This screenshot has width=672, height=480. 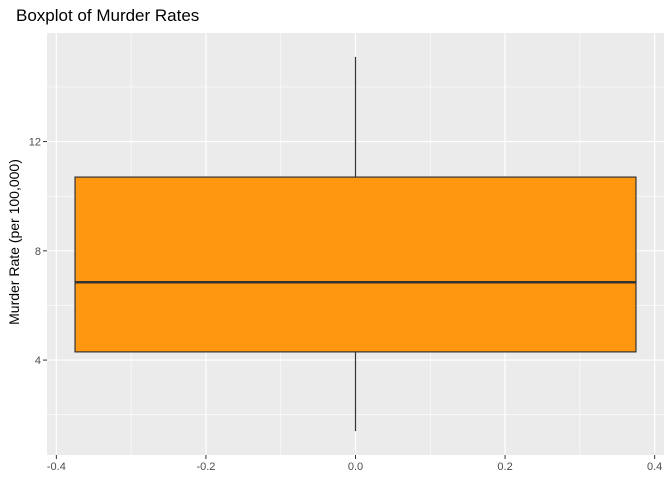 I want to click on x-axis: -0.4 -0.2 0.0 0.2 0.4, so click(x=354, y=464).